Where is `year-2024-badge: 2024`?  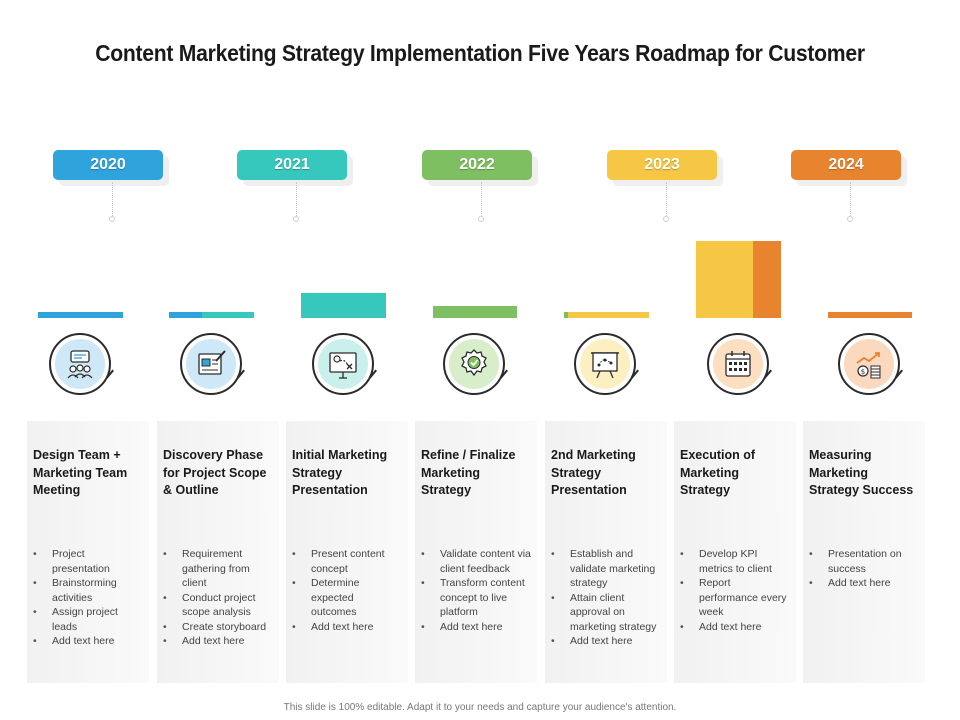 year-2024-badge: 2024 is located at coordinates (849, 168).